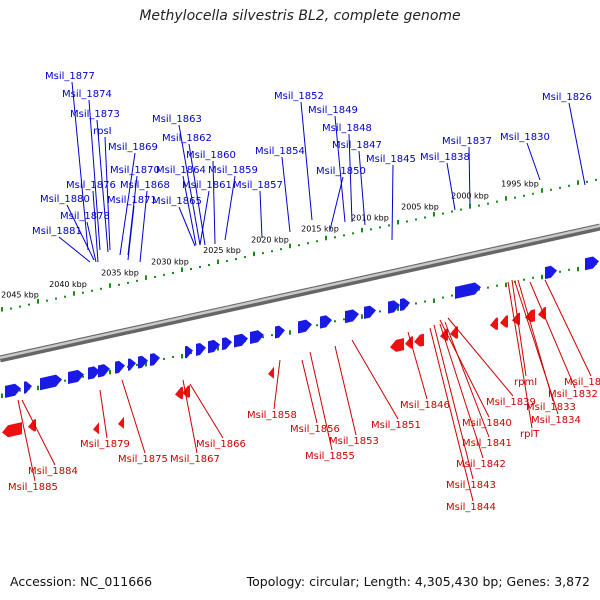  Describe the element at coordinates (525, 382) in the screenshot. I see `reverse-gene-label: rpmI` at that location.